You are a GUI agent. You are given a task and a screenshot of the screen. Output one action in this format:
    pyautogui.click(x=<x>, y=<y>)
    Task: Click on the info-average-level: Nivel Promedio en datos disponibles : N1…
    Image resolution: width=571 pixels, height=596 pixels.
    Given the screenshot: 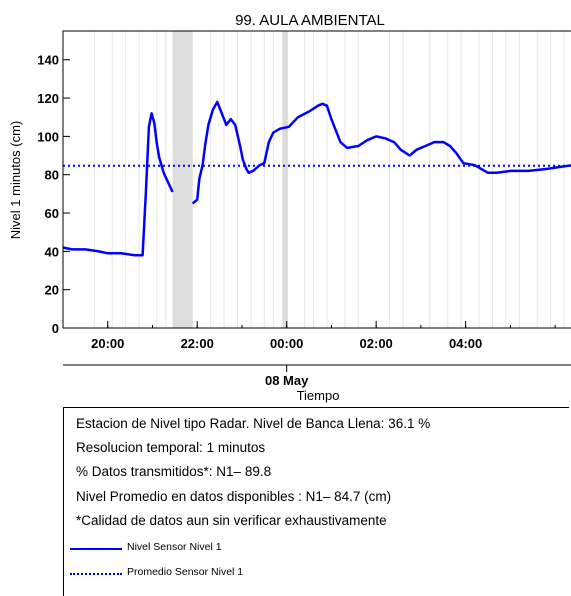 What is the action you would take?
    pyautogui.click(x=234, y=496)
    